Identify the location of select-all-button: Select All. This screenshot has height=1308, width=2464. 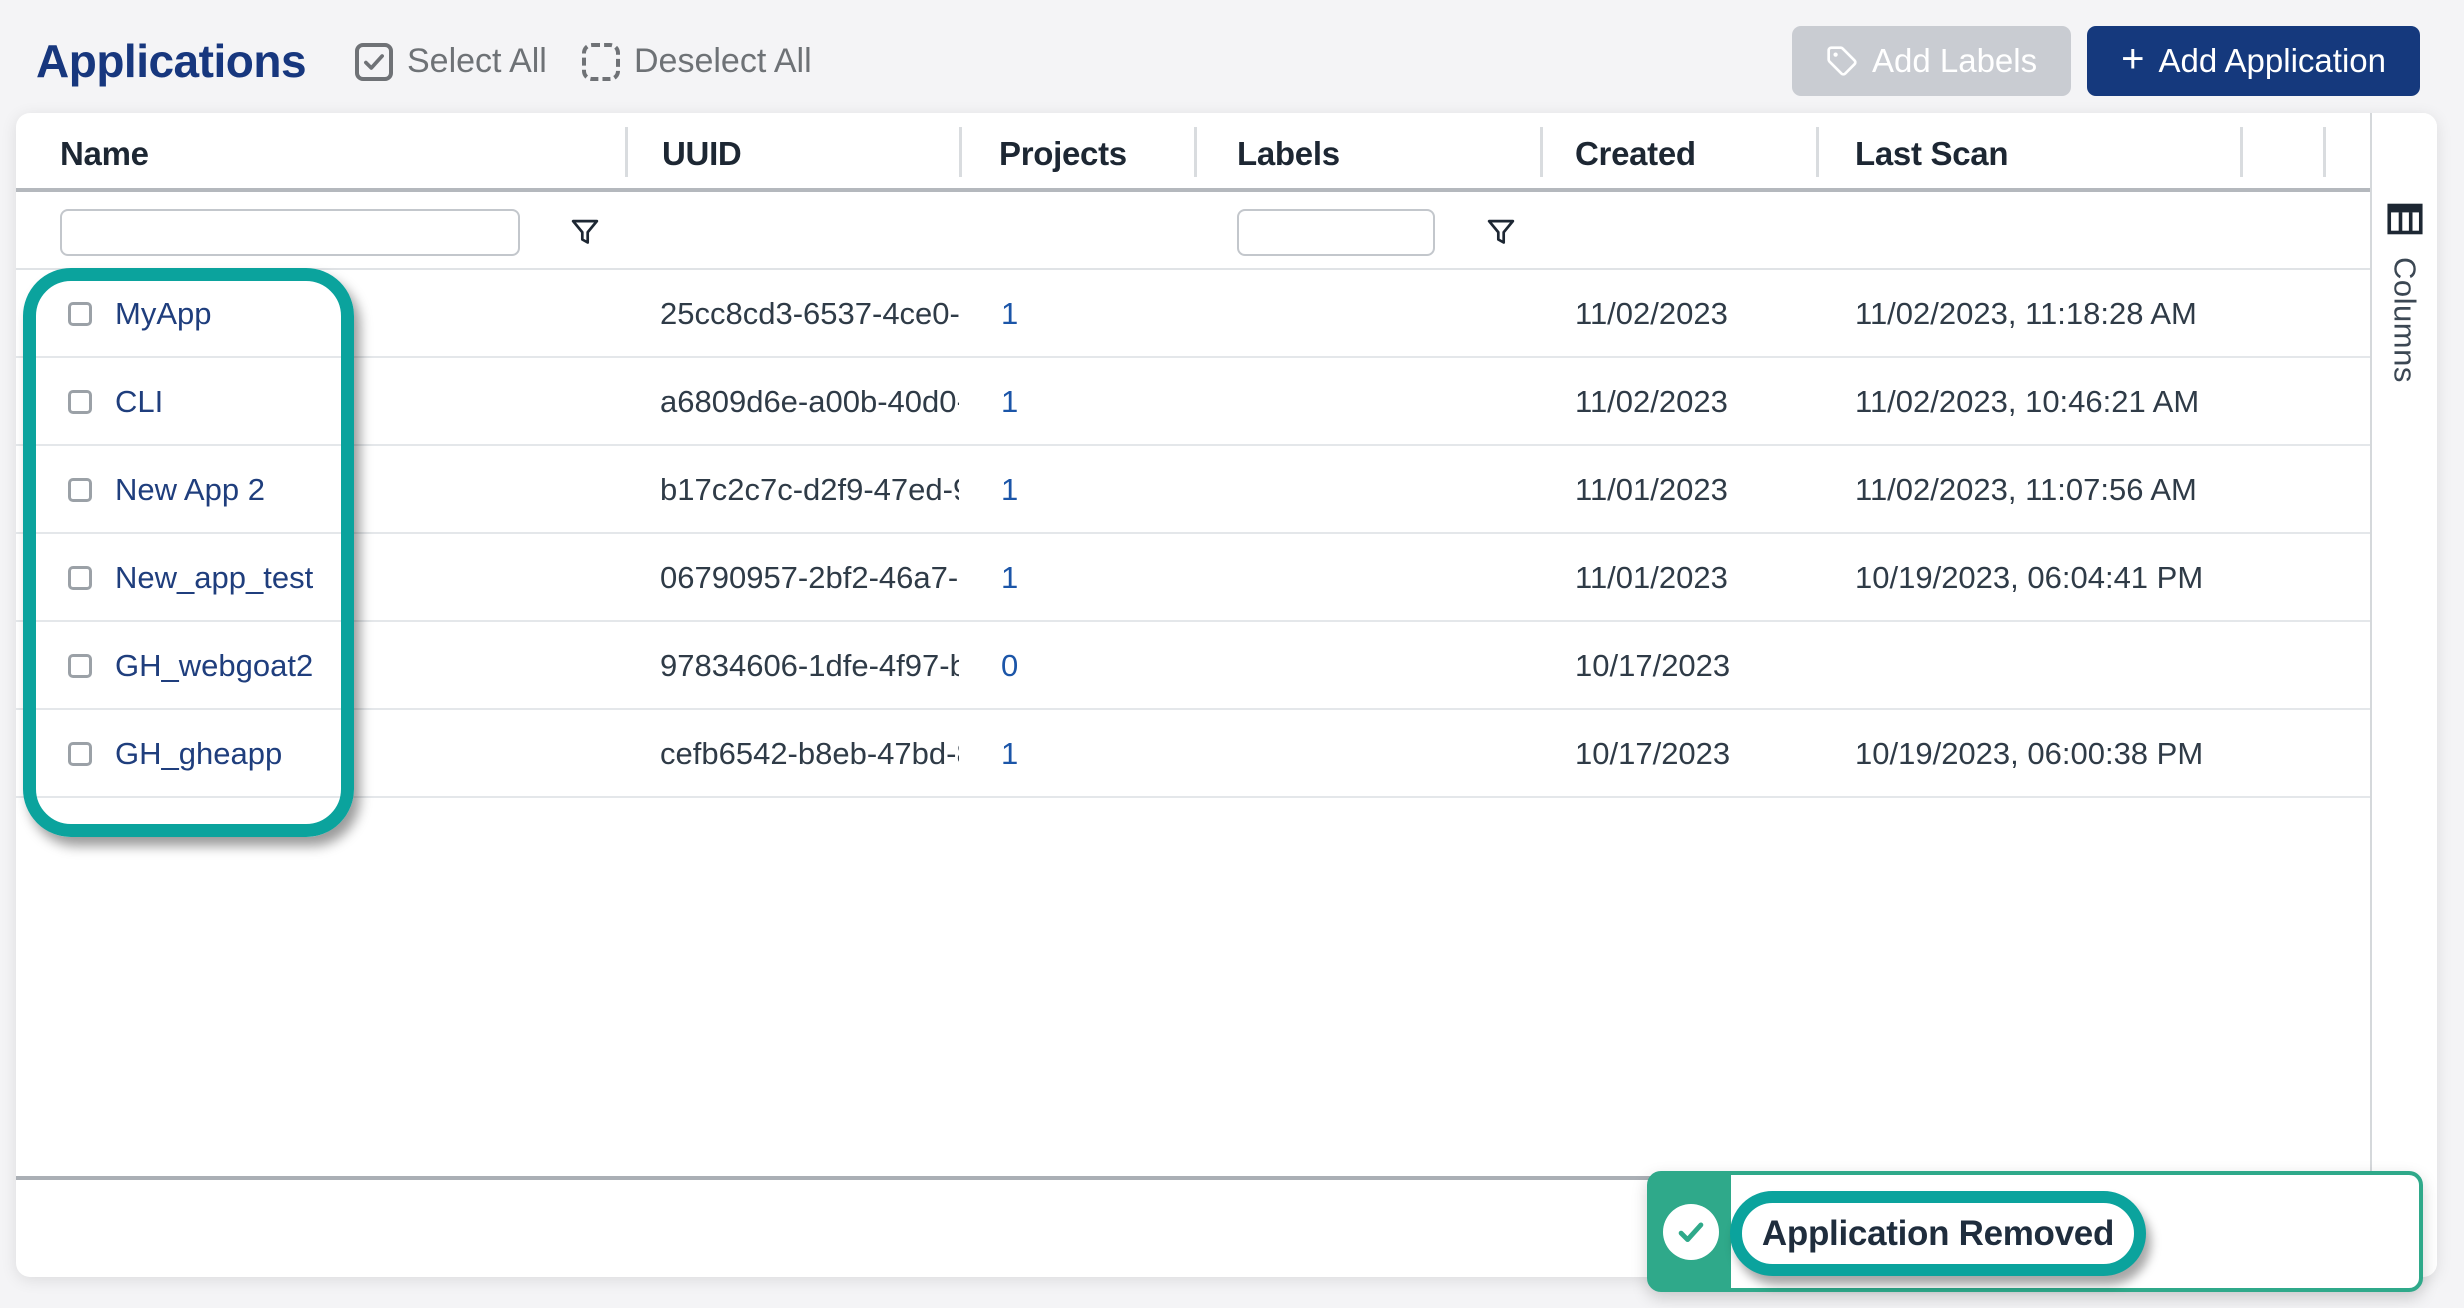
(451, 61).